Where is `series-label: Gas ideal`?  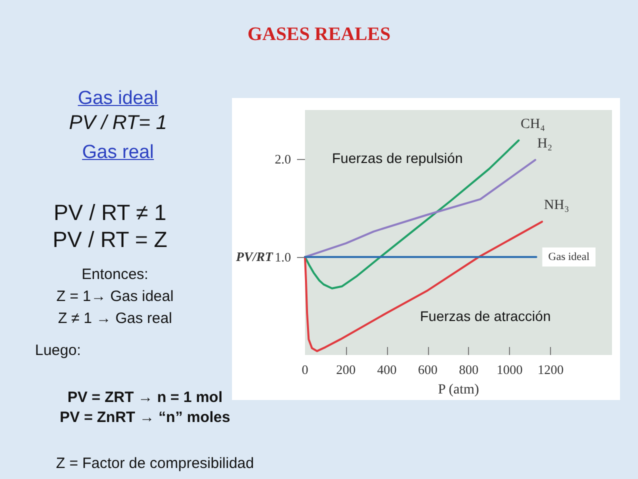
series-label: Gas ideal is located at coordinates (569, 257).